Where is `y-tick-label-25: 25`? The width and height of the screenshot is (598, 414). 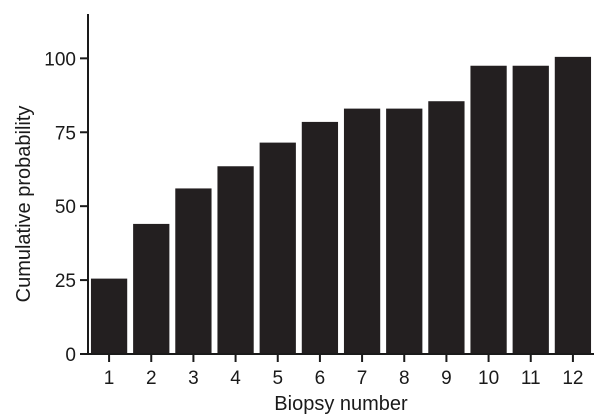 y-tick-label-25: 25 is located at coordinates (65, 281).